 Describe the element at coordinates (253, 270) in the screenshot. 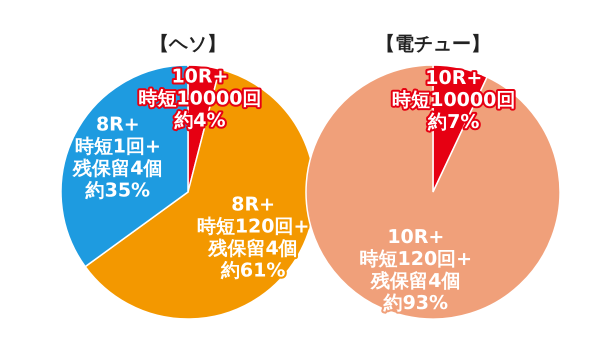

I see `data-label: 約61%` at that location.